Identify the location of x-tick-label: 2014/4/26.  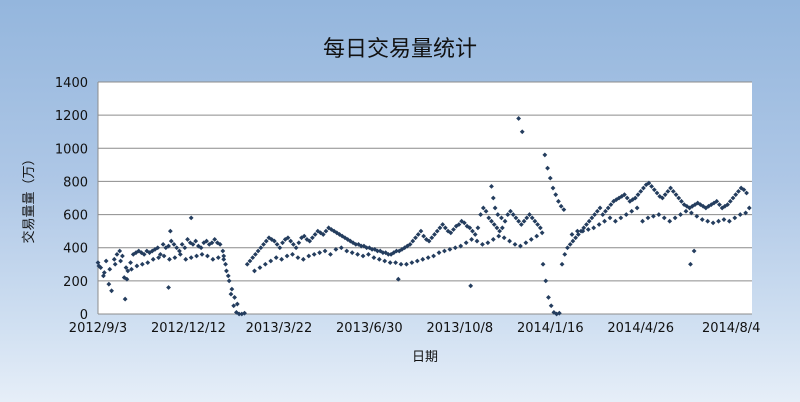
(640, 328).